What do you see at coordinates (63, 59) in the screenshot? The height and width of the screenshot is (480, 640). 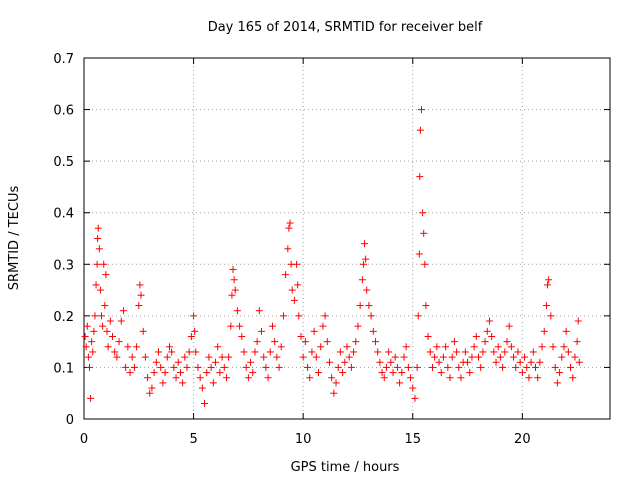 I see `y-tick-label: 0.7` at bounding box center [63, 59].